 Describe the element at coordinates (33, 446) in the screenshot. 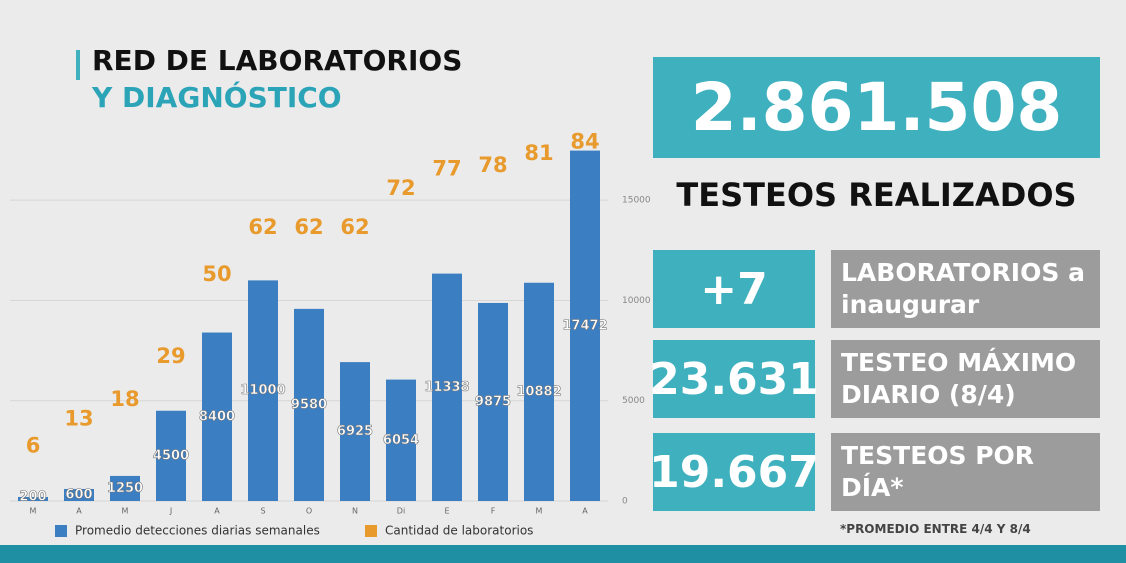

I see `lab-count-label: 6` at that location.